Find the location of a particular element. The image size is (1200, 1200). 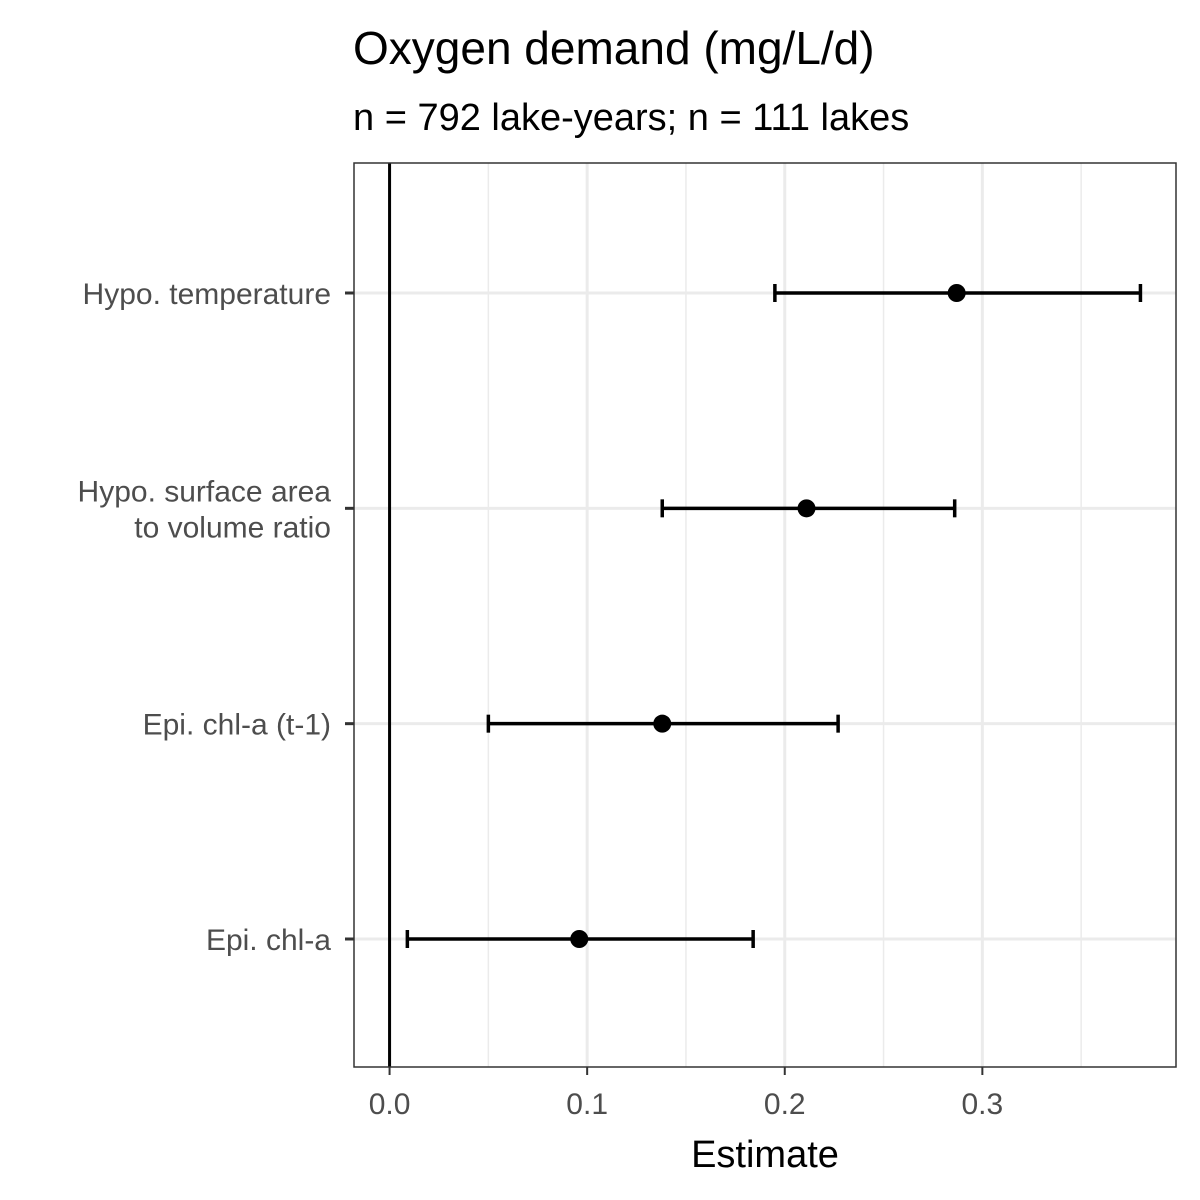

x-tick-label: 0.3 is located at coordinates (982, 1104).